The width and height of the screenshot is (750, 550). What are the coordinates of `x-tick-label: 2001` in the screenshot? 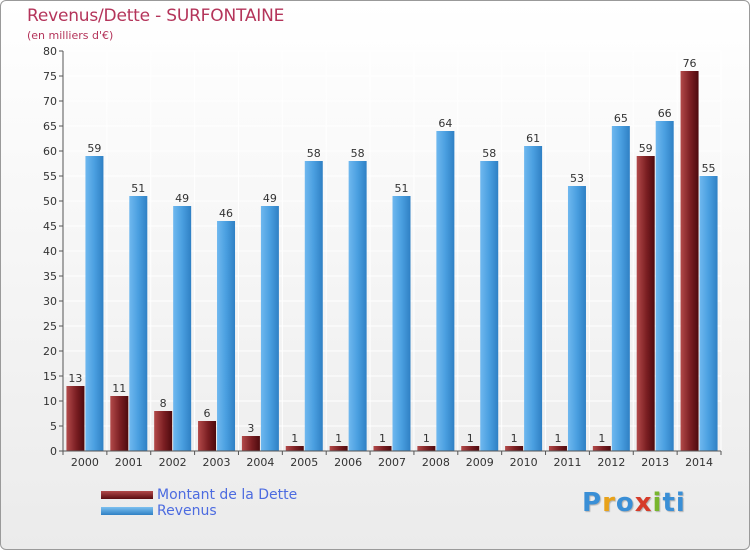 It's located at (129, 462).